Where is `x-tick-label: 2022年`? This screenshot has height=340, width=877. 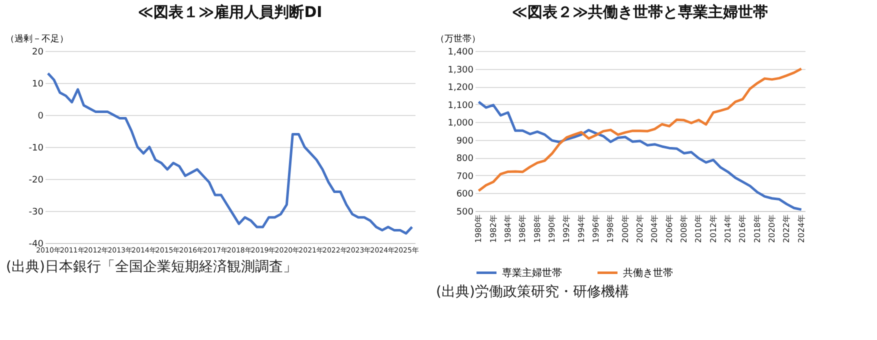 x-tick-label: 2022年 is located at coordinates (787, 228).